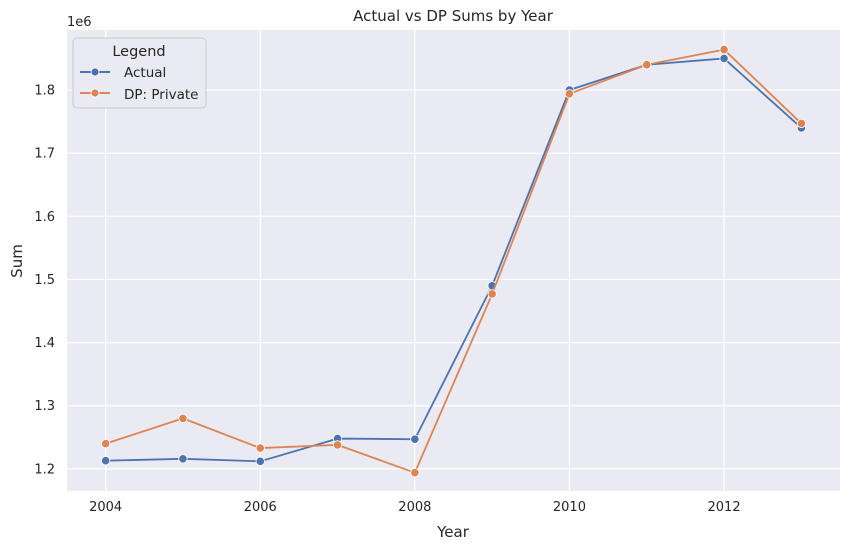 This screenshot has height=550, width=850. What do you see at coordinates (724, 507) in the screenshot?
I see `x-tick-label: 2012` at bounding box center [724, 507].